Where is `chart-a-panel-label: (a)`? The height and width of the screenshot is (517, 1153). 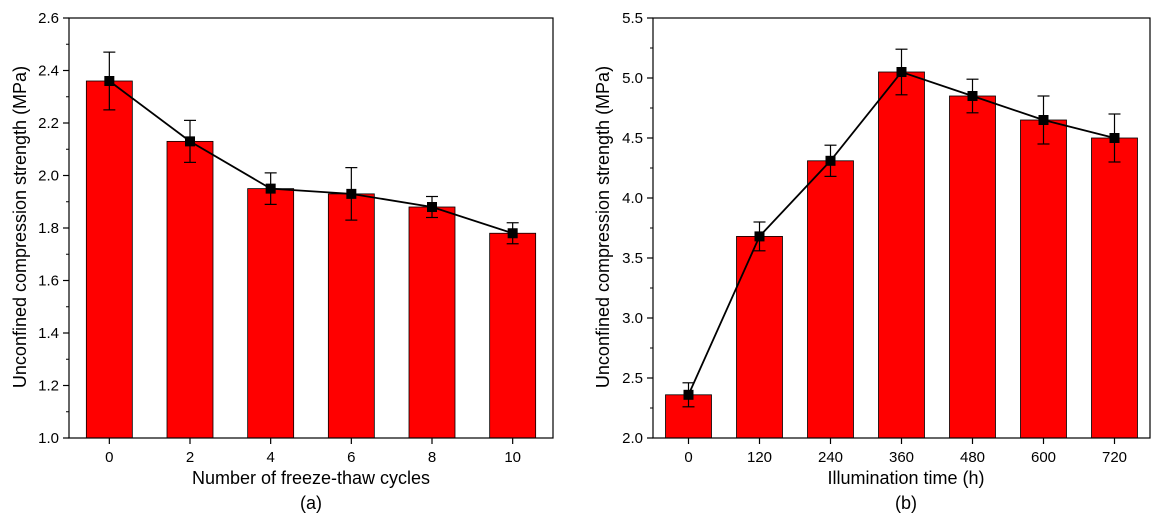 chart-a-panel-label: (a) is located at coordinates (311, 503).